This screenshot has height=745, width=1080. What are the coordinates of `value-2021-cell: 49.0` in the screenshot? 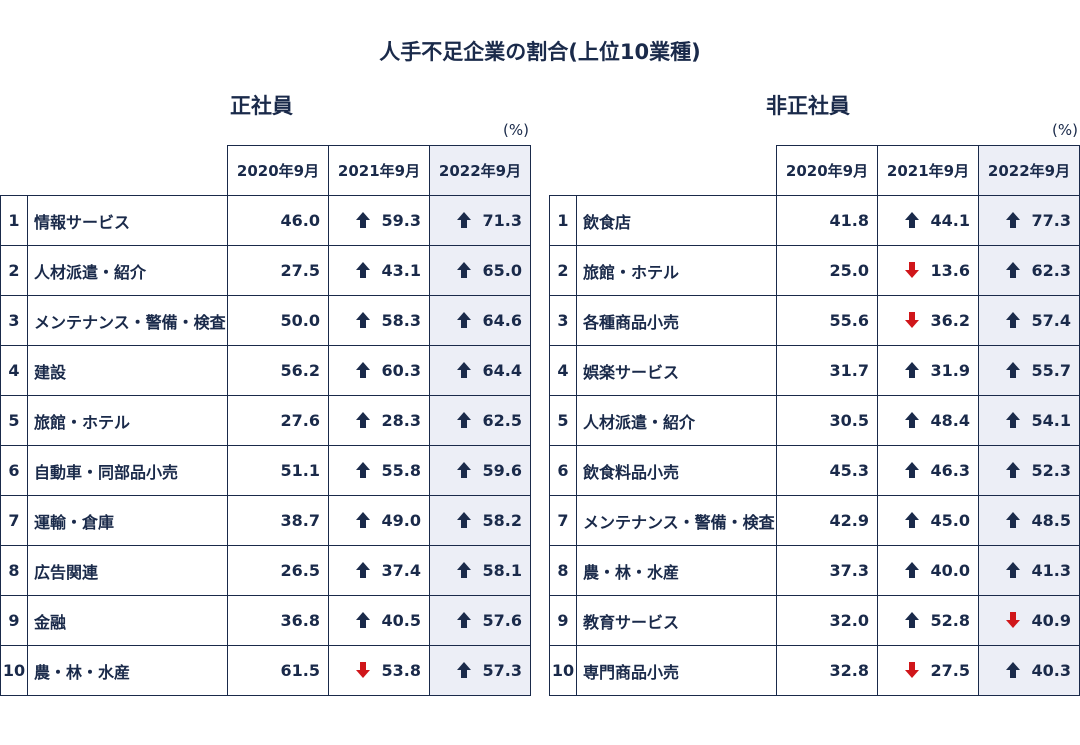 It's located at (379, 520).